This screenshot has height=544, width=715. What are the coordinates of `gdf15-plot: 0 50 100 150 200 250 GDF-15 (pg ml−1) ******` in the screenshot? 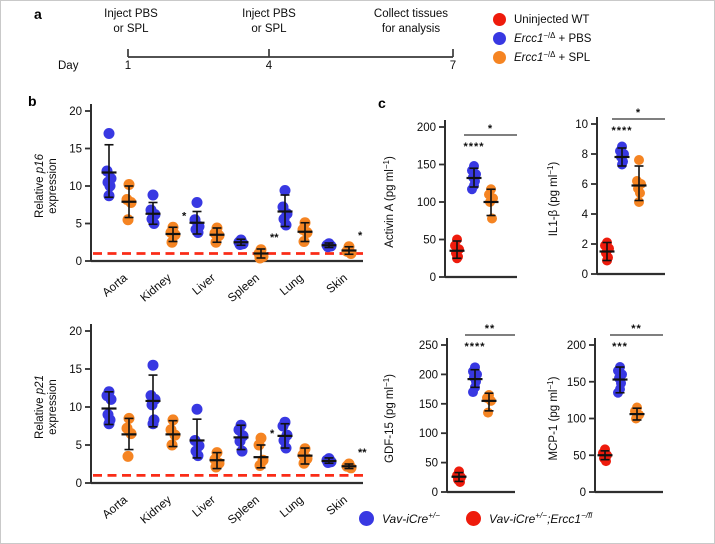 It's located at (448, 411).